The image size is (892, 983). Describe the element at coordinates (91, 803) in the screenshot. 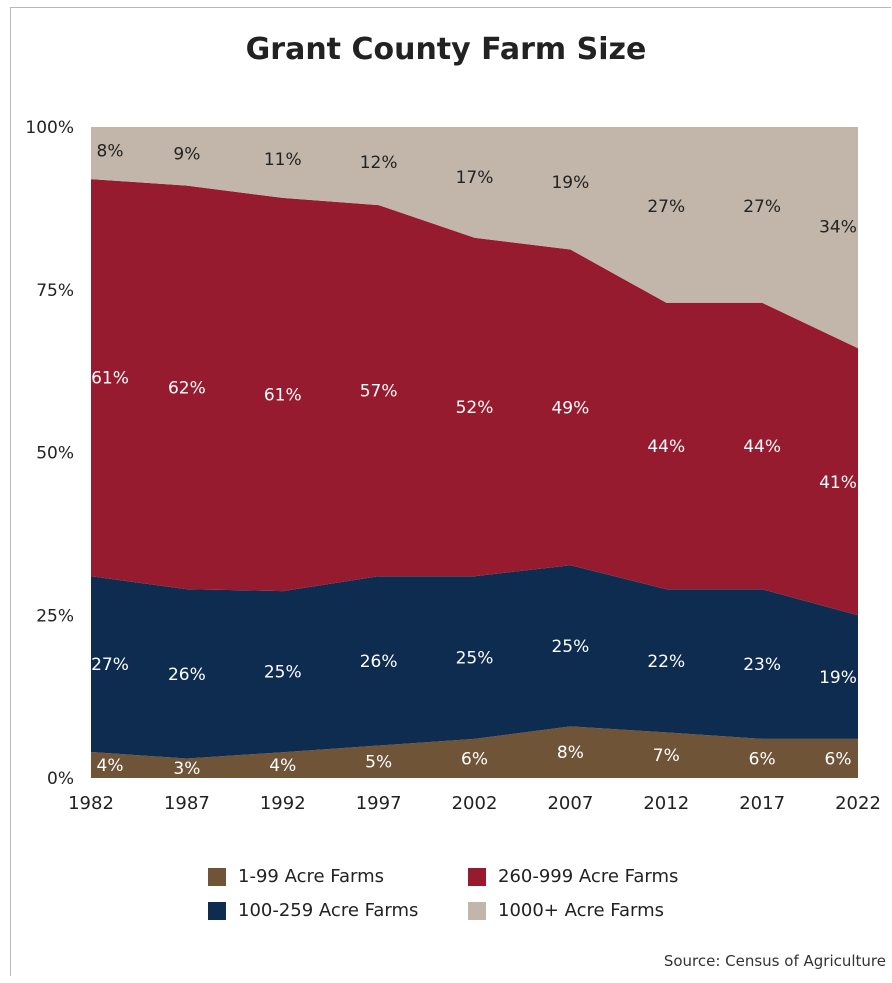

I see `x-tick-label: 1982` at that location.